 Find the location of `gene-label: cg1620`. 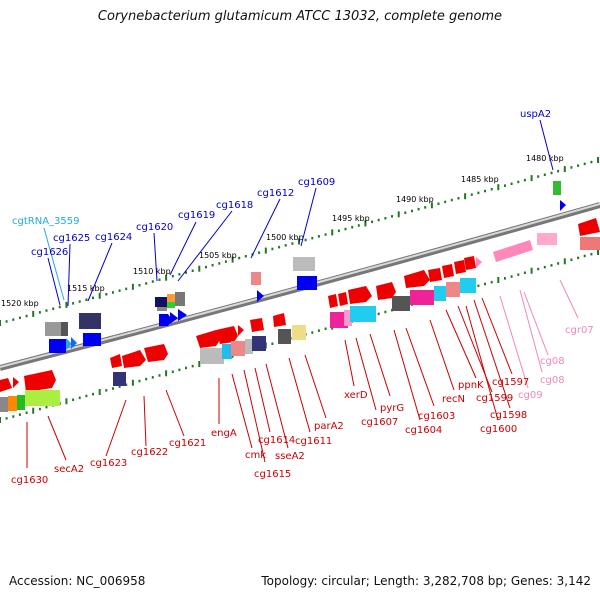

gene-label: cg1620 is located at coordinates (154, 227).